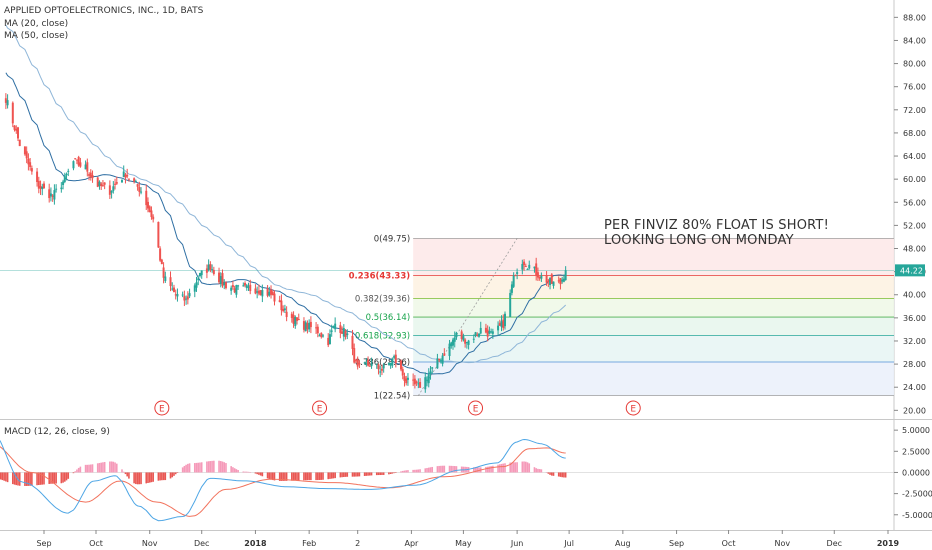 This screenshot has width=932, height=550. What do you see at coordinates (914, 341) in the screenshot?
I see `price-tick-label: 32.00` at bounding box center [914, 341].